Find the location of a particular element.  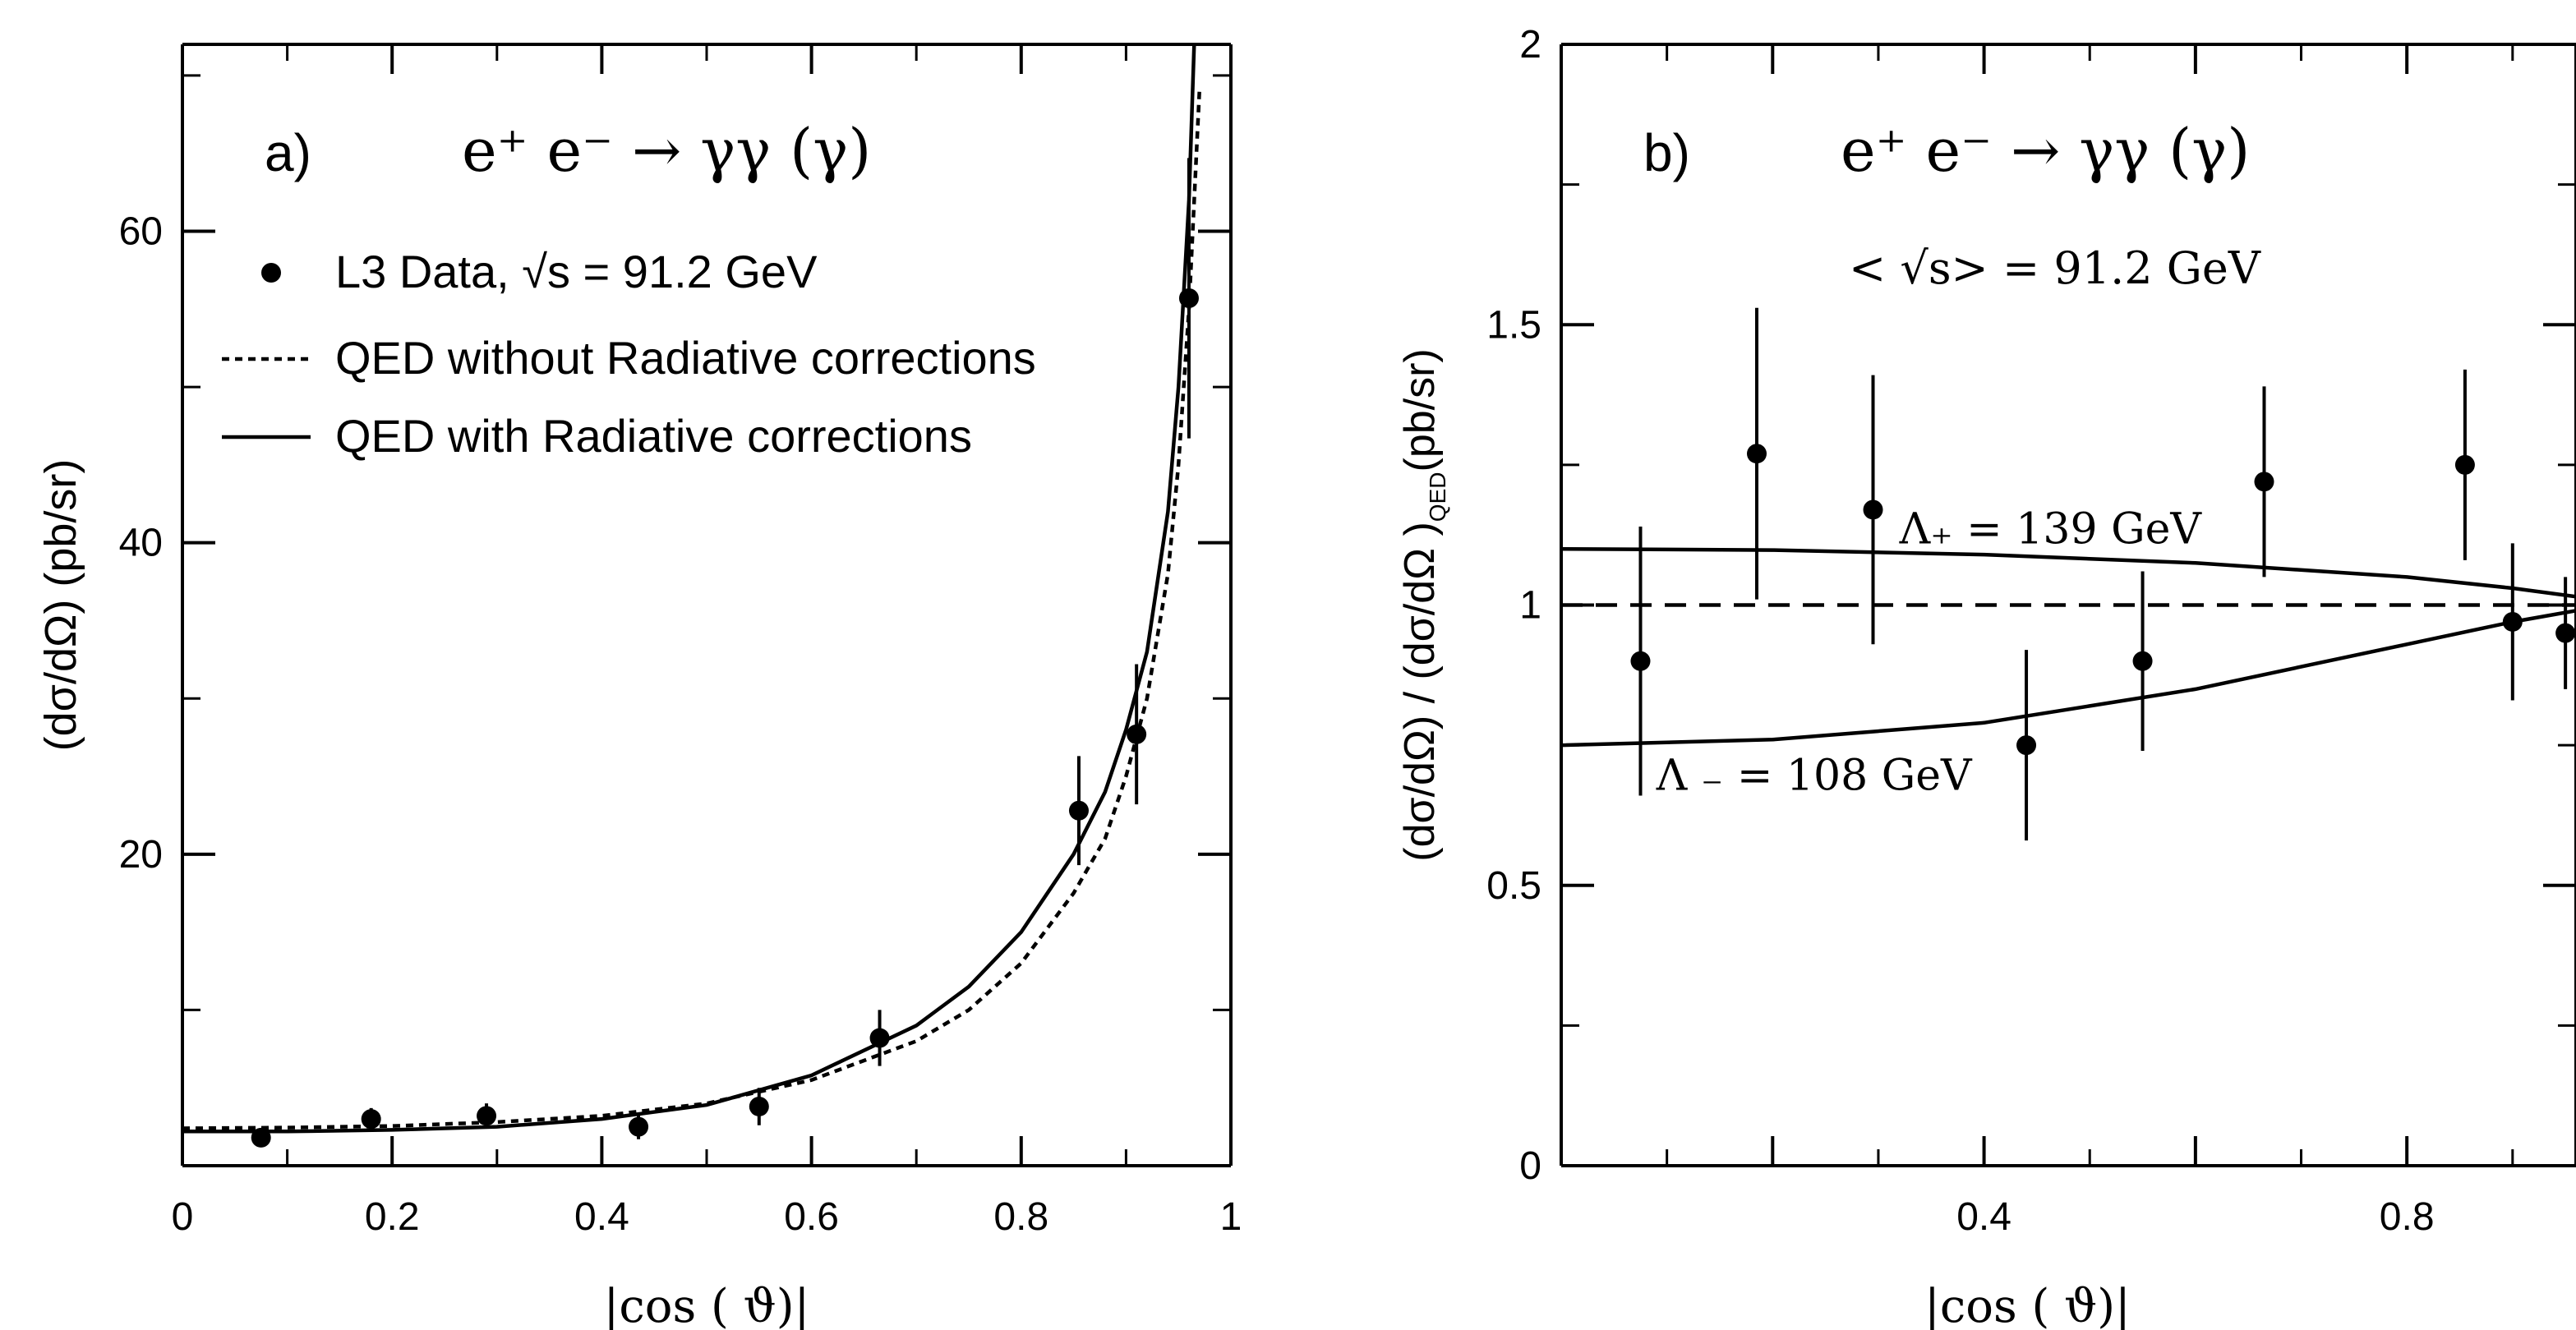

panel-label: b) is located at coordinates (1666, 153).